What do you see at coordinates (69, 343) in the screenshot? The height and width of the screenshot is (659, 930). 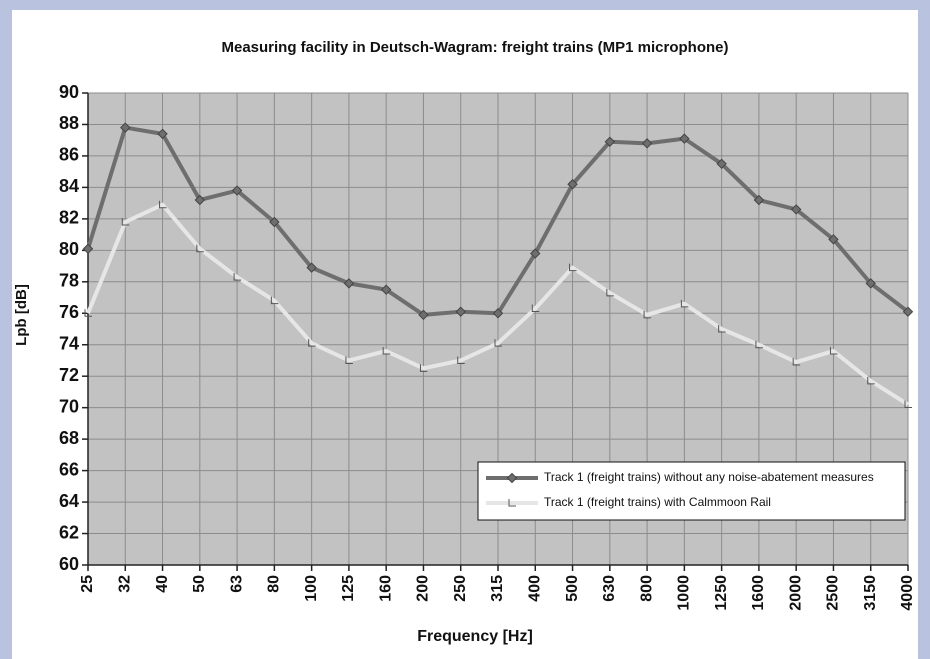 I see `y-tick-label: 74` at bounding box center [69, 343].